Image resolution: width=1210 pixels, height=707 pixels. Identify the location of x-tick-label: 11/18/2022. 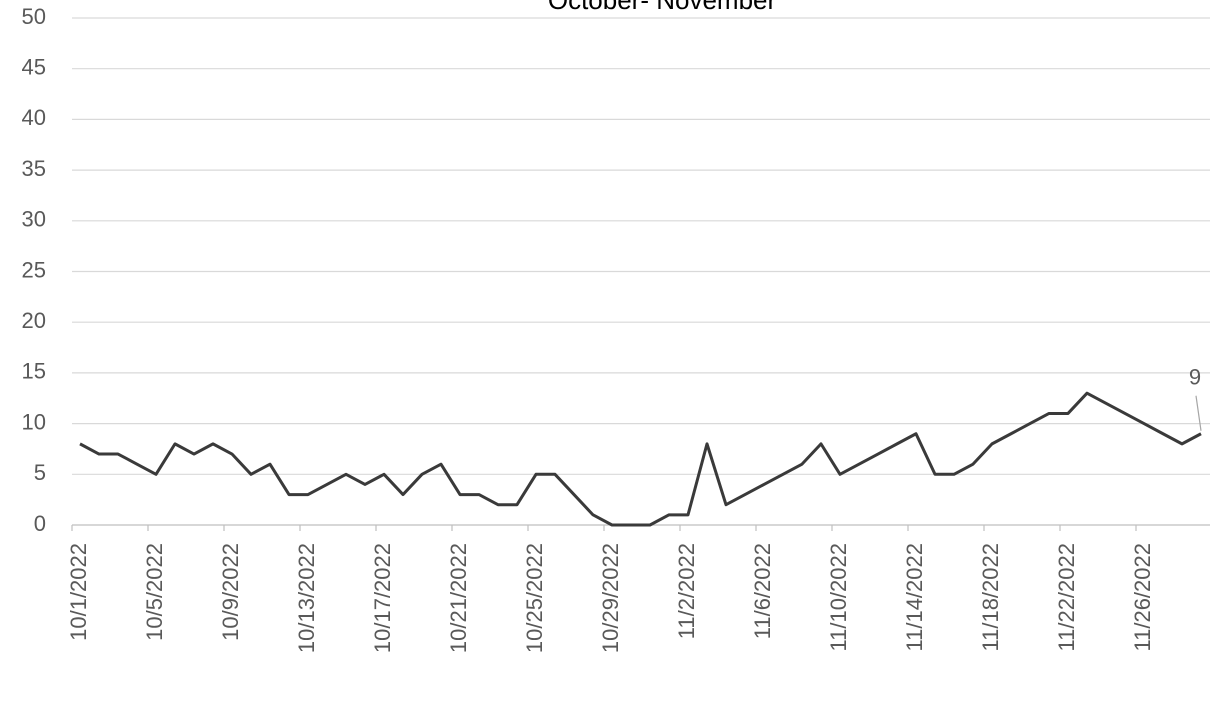
(990, 597).